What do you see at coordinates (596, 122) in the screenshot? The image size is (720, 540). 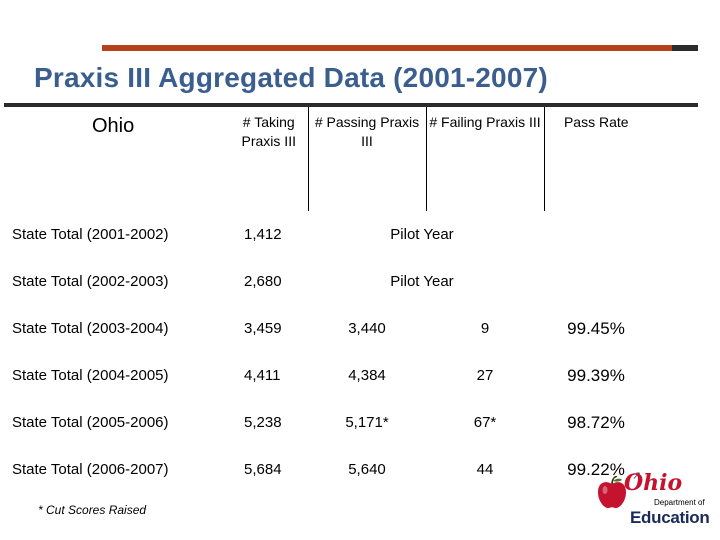 I see `header-pass-rate: Pass Rate` at bounding box center [596, 122].